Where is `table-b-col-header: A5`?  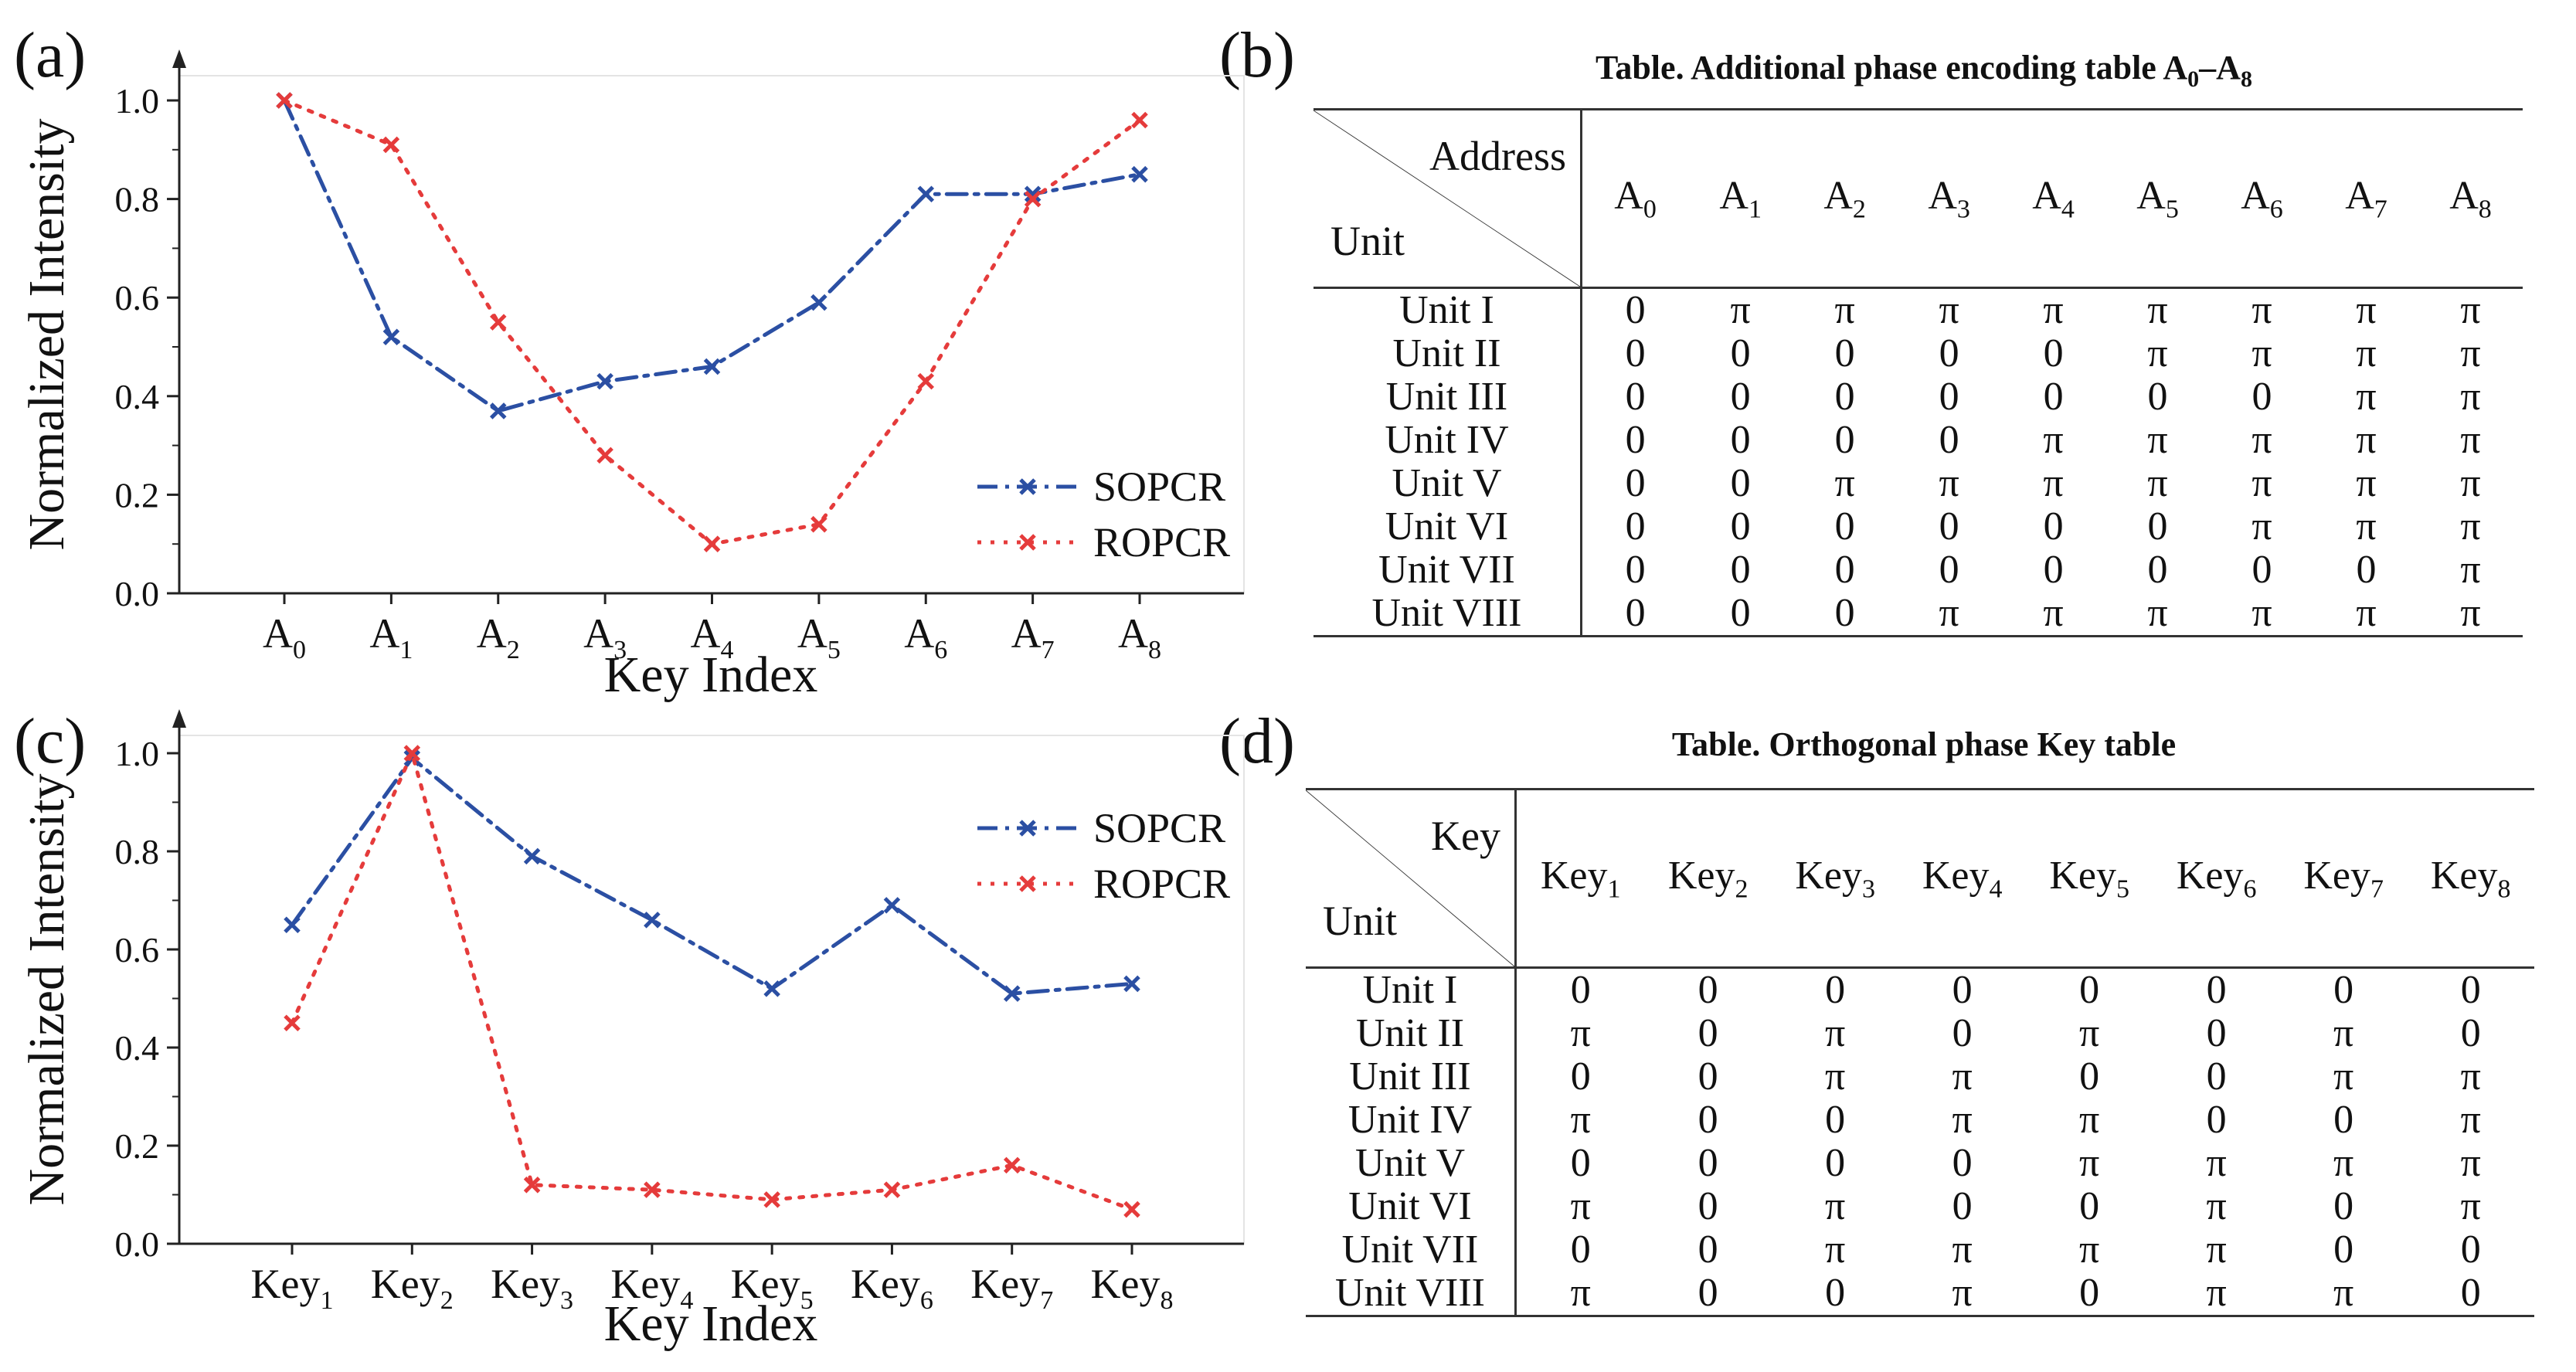
table-b-col-header: A5 is located at coordinates (2157, 198).